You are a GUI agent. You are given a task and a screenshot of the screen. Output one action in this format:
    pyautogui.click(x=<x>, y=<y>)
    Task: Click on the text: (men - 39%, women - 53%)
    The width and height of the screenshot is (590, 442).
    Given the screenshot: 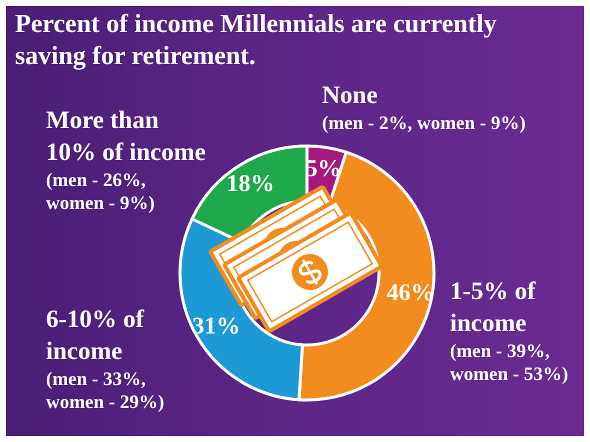 What is the action you would take?
    pyautogui.click(x=510, y=363)
    